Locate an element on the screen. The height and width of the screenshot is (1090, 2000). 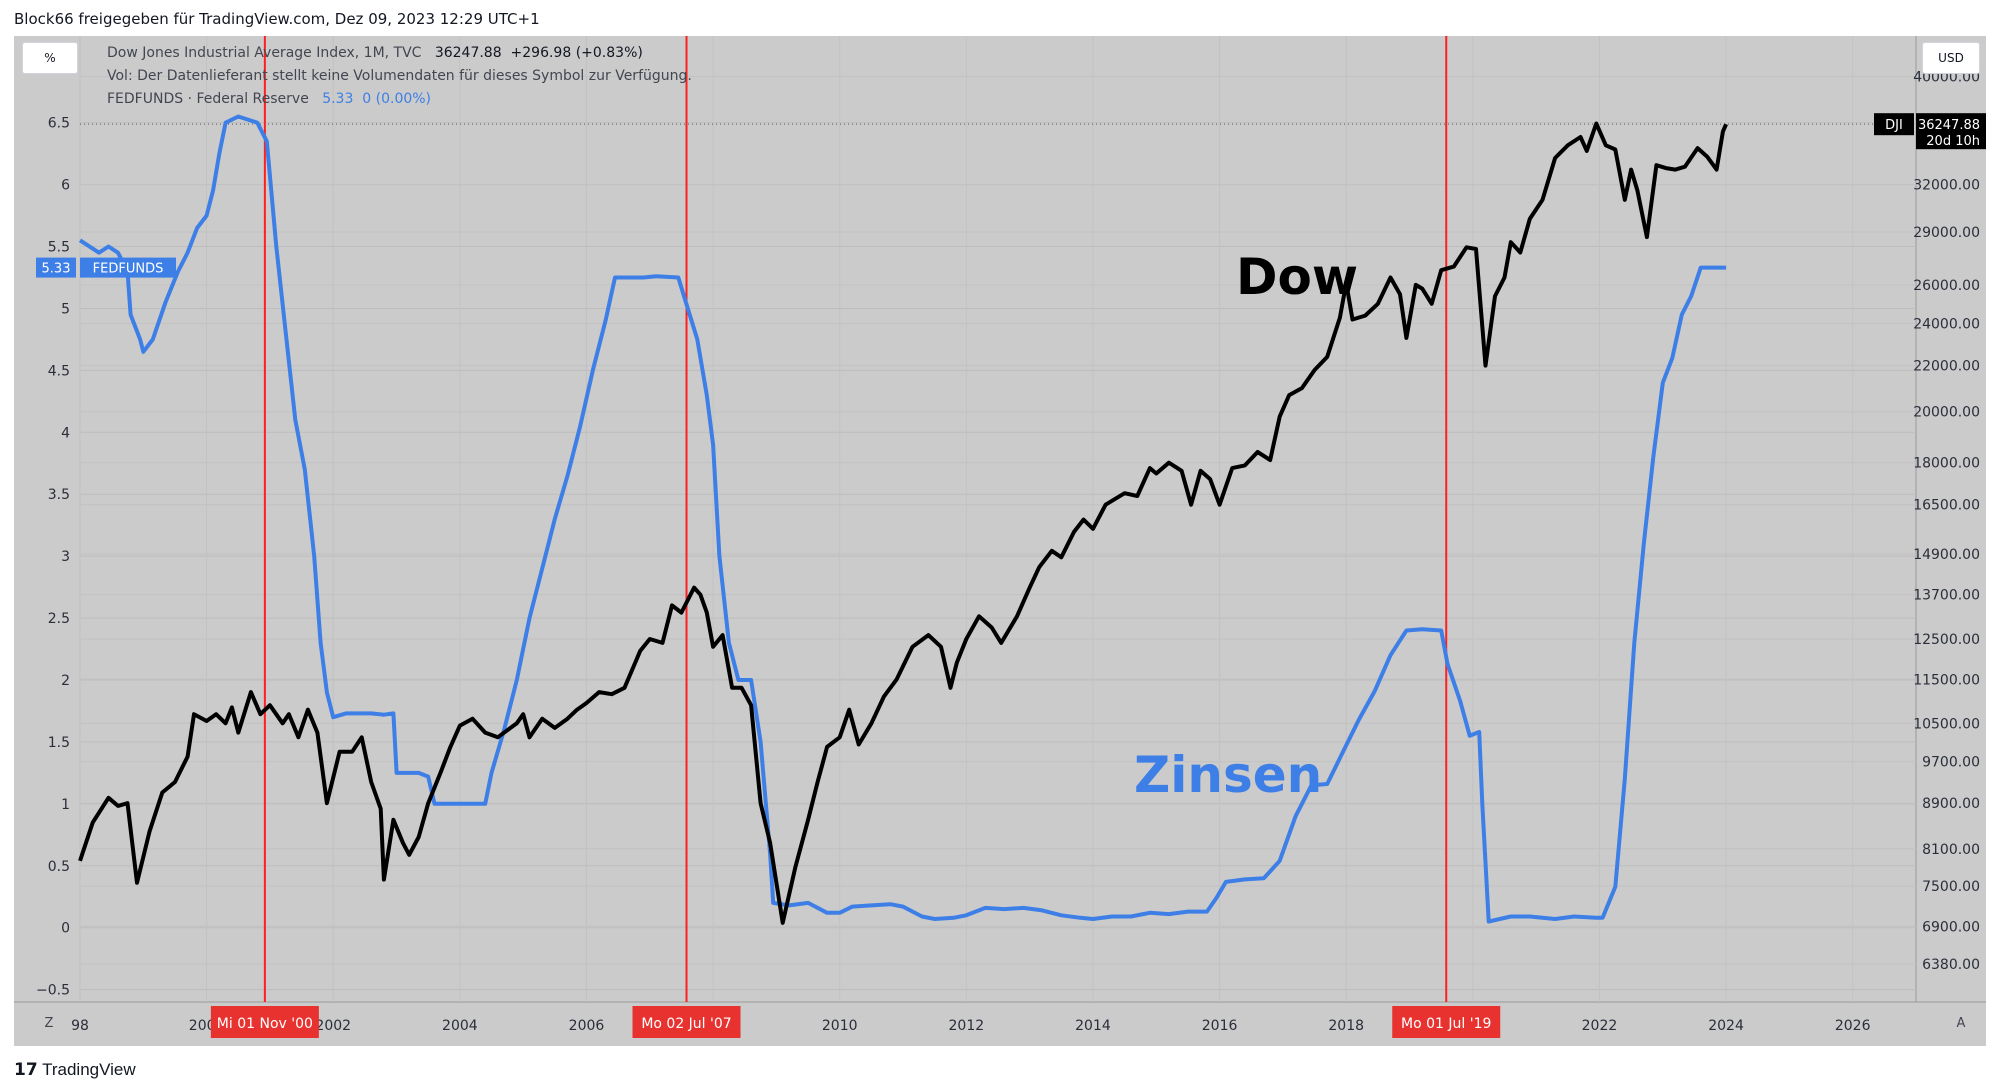
time-tick-label: 2022 is located at coordinates (1600, 1026).